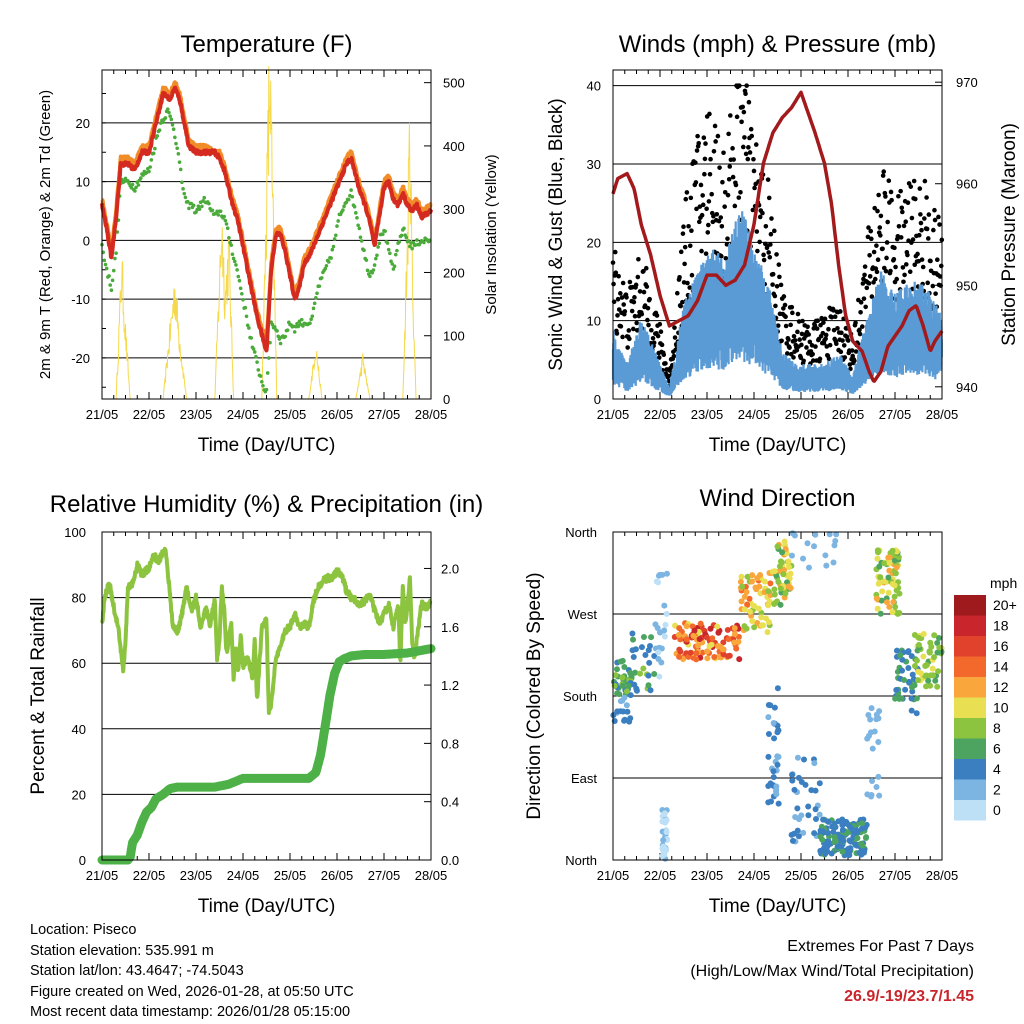 The width and height of the screenshot is (1024, 1024). Describe the element at coordinates (754, 414) in the screenshot. I see `x-tick-label: 24/05` at that location.